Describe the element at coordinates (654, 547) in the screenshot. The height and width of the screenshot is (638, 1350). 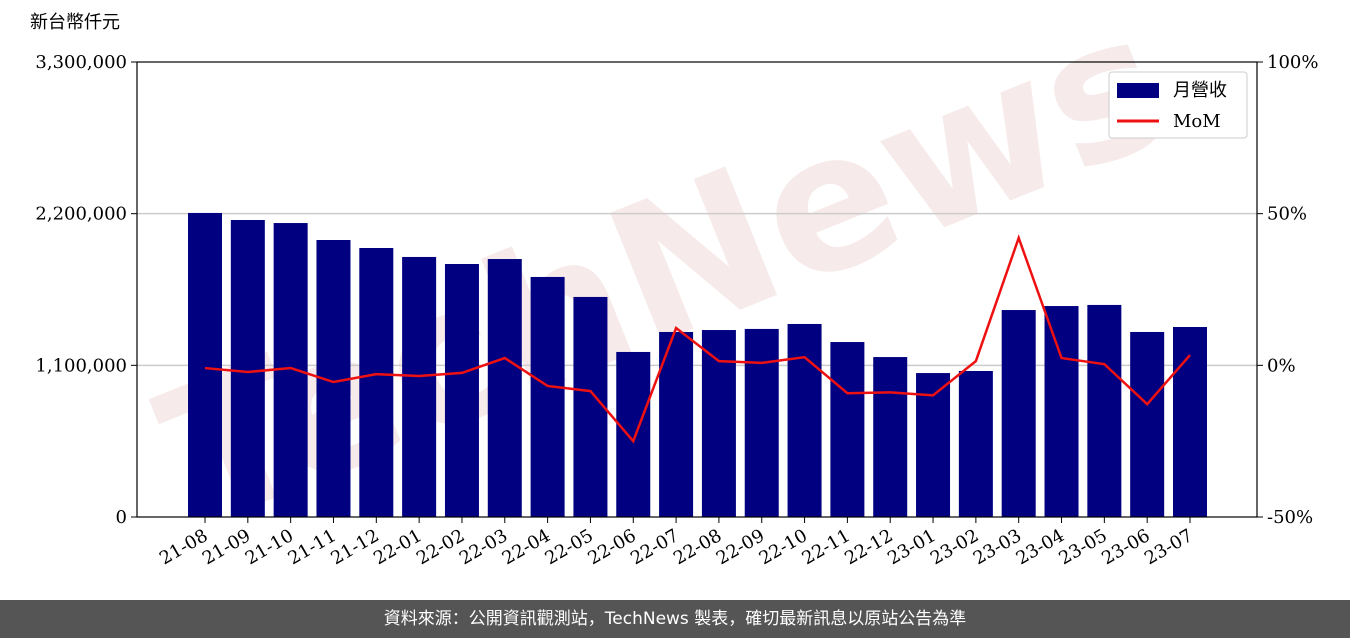
I see `x-tick-label: 22-07` at that location.